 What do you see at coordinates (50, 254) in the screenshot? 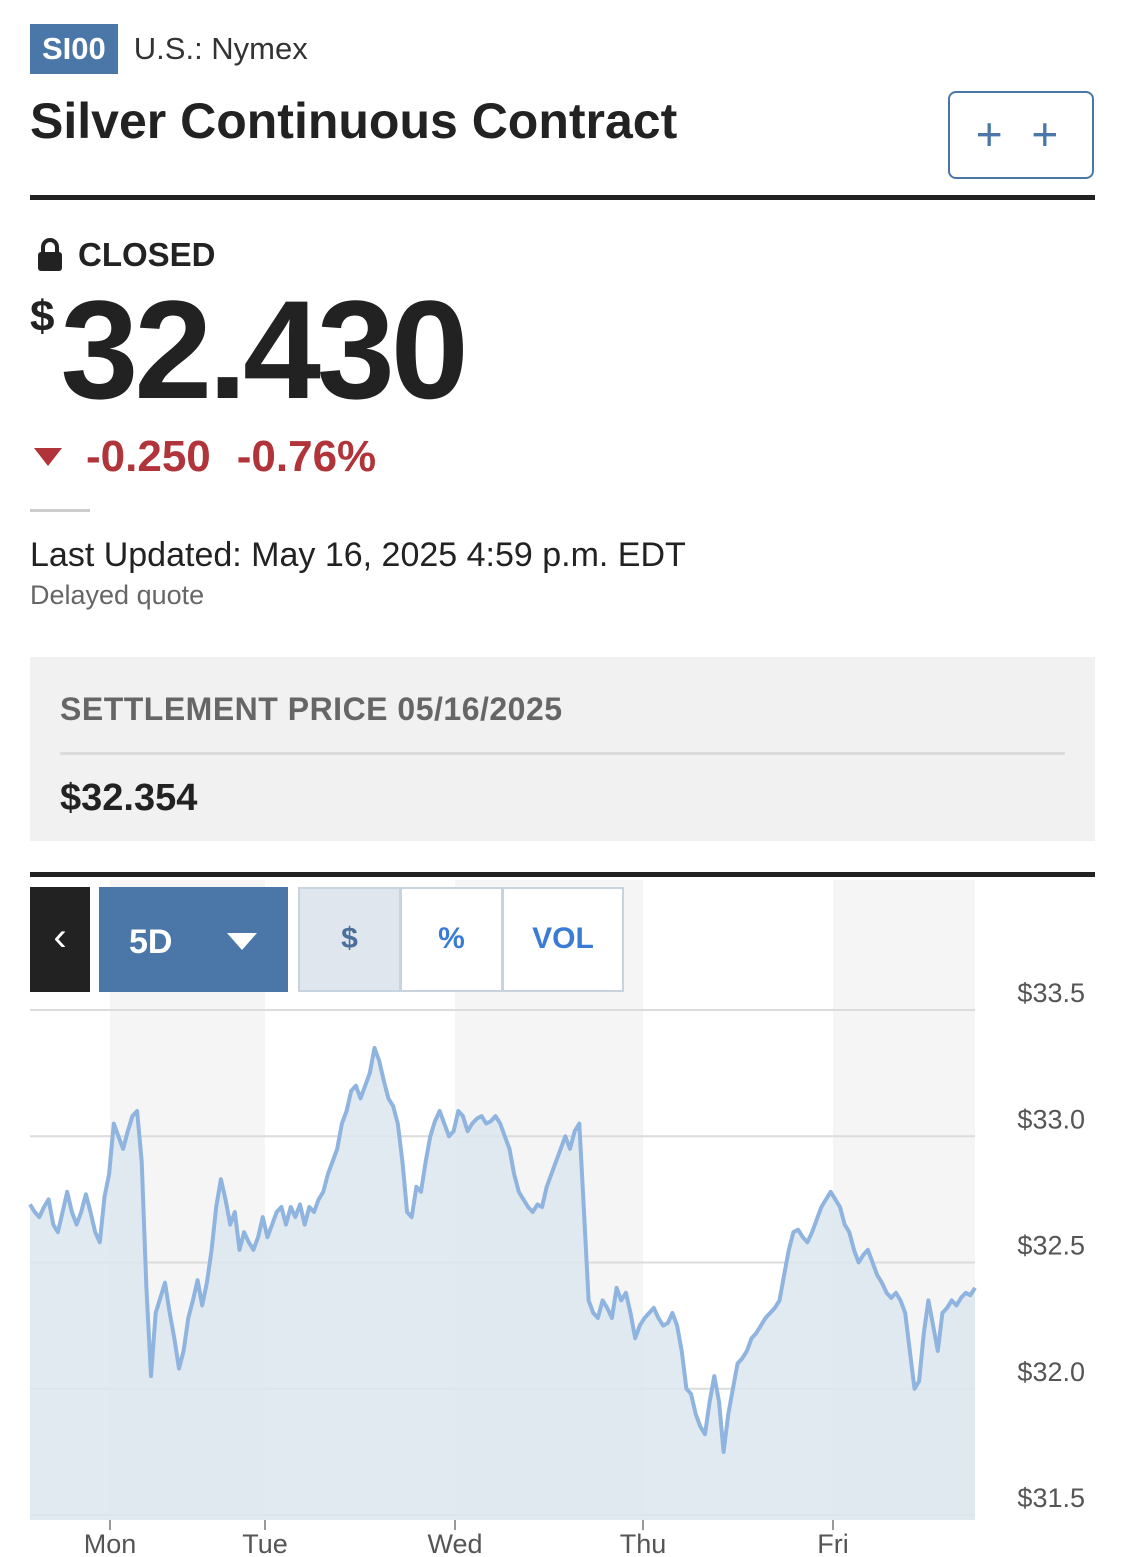
I see `lock-icon` at bounding box center [50, 254].